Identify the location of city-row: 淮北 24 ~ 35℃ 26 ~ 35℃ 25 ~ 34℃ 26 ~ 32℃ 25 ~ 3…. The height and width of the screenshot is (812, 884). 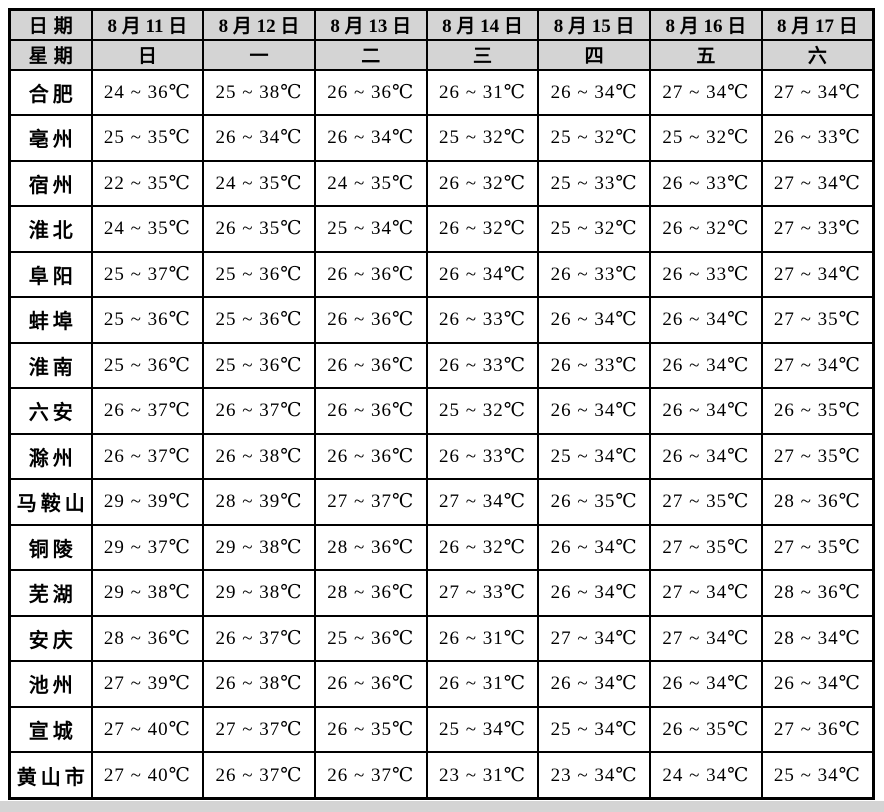
(441, 229).